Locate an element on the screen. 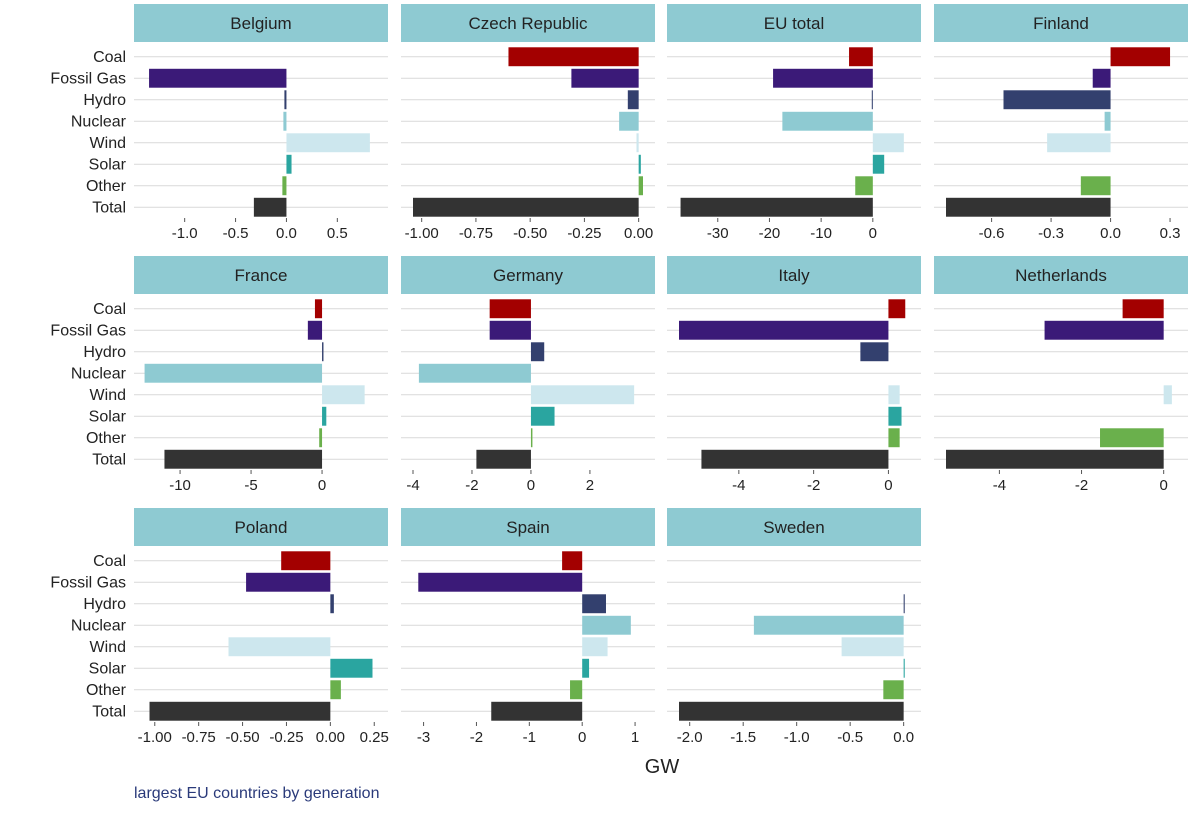  x-tick-label: -5 is located at coordinates (250, 485).